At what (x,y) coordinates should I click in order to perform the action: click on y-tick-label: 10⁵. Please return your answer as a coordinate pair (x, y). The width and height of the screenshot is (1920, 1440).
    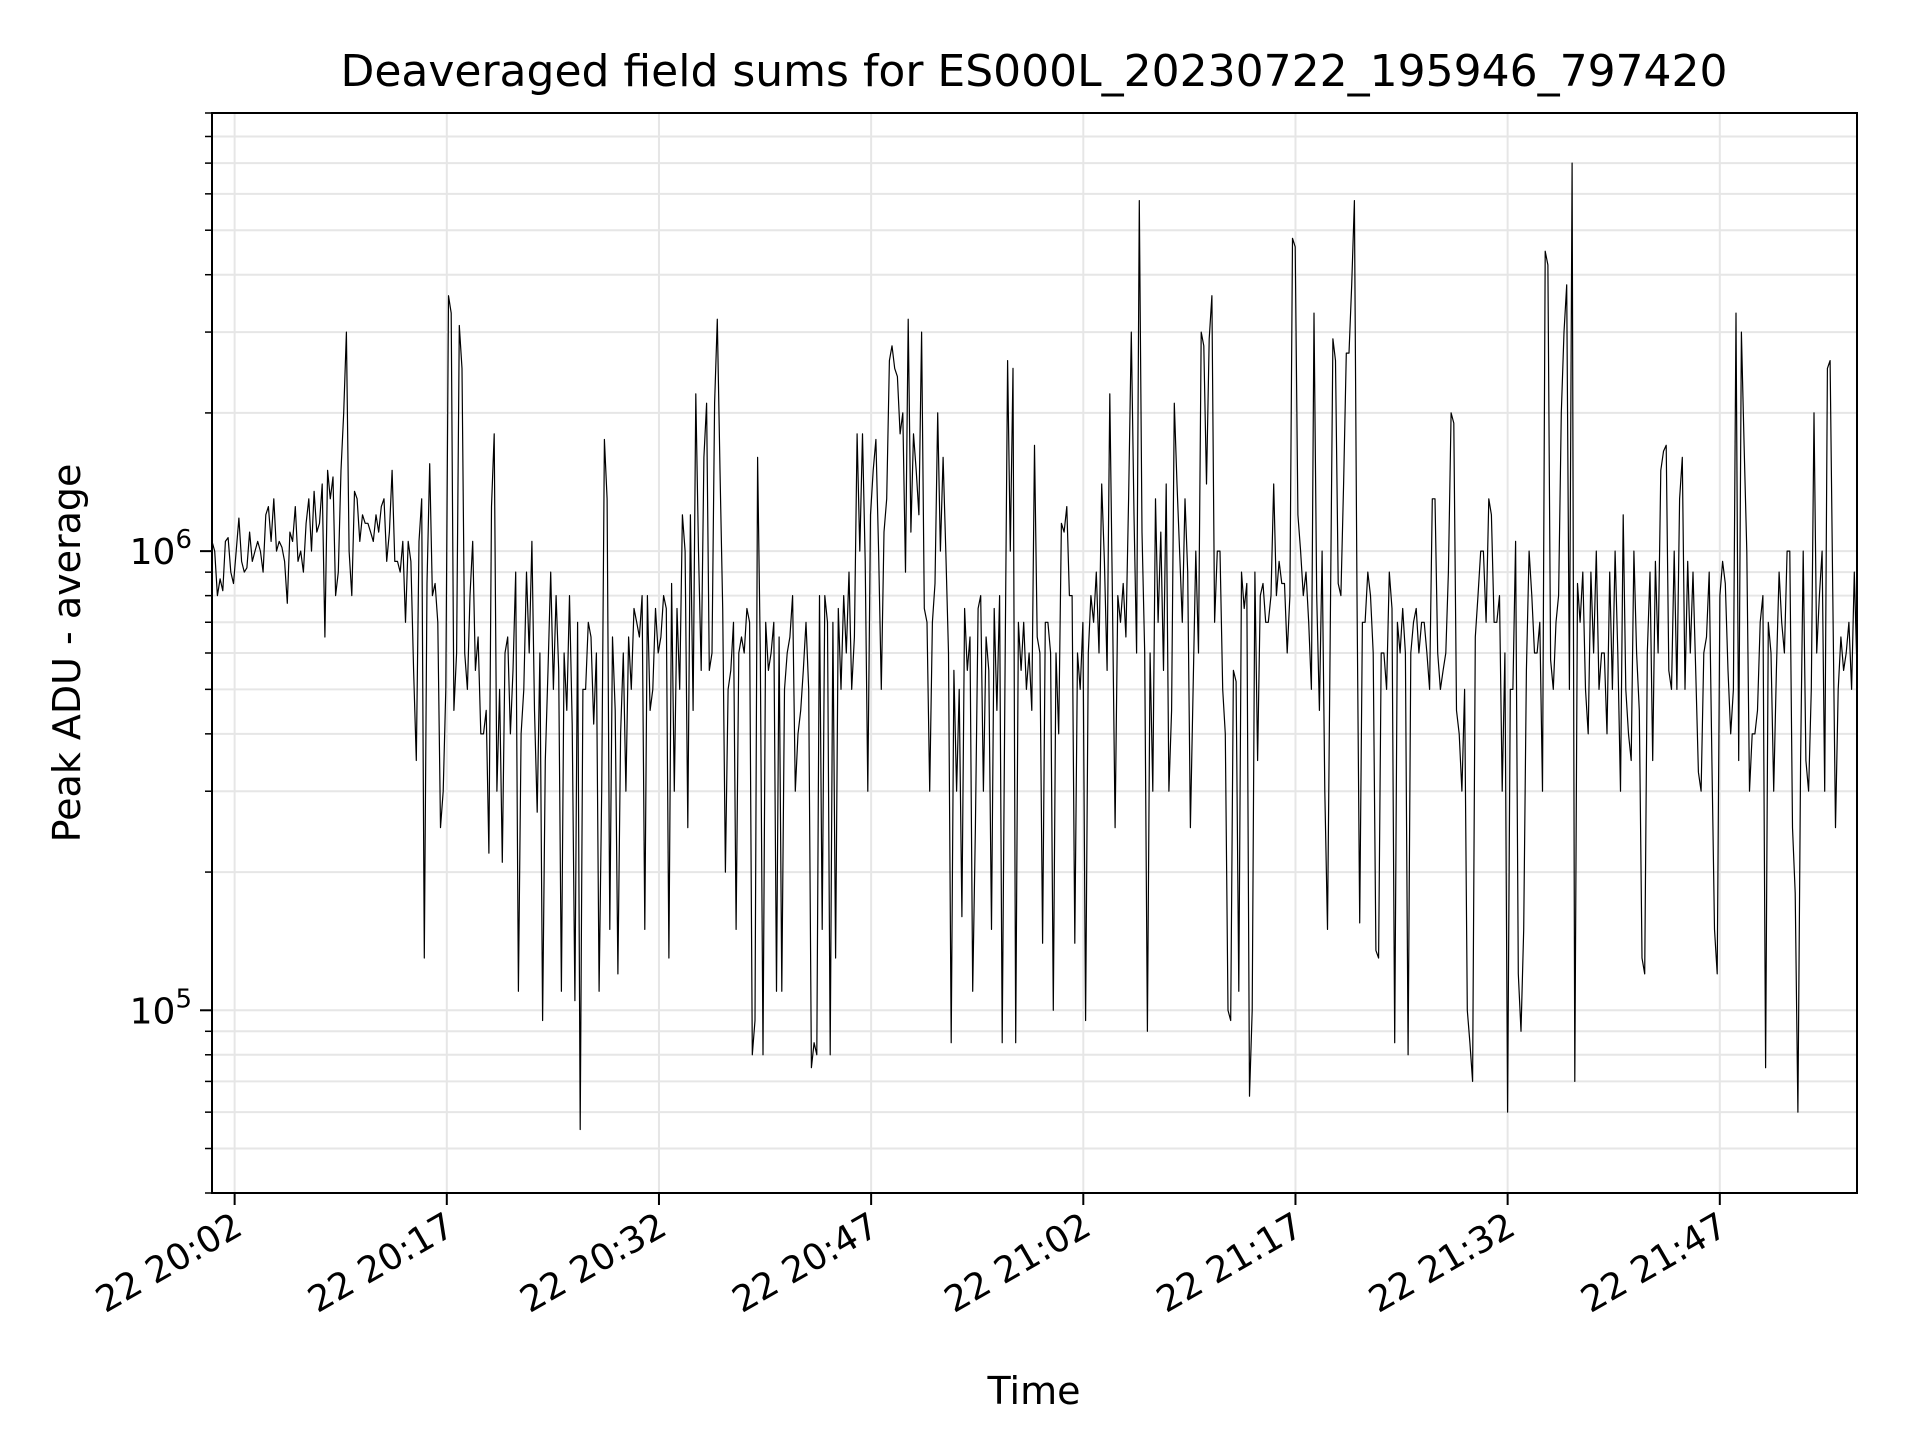
    Looking at the image, I should click on (161, 1008).